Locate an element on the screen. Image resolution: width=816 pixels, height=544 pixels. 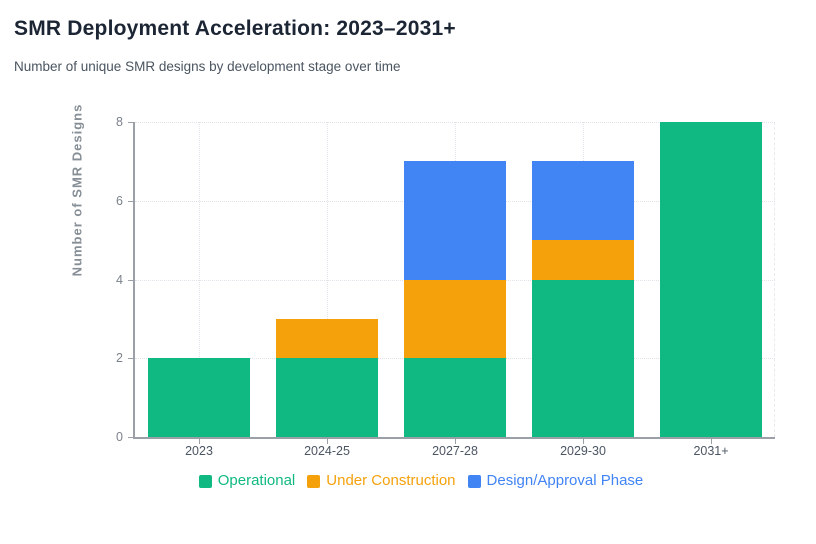
legend-item-design-approval: Design/Approval Phase is located at coordinates (555, 481).